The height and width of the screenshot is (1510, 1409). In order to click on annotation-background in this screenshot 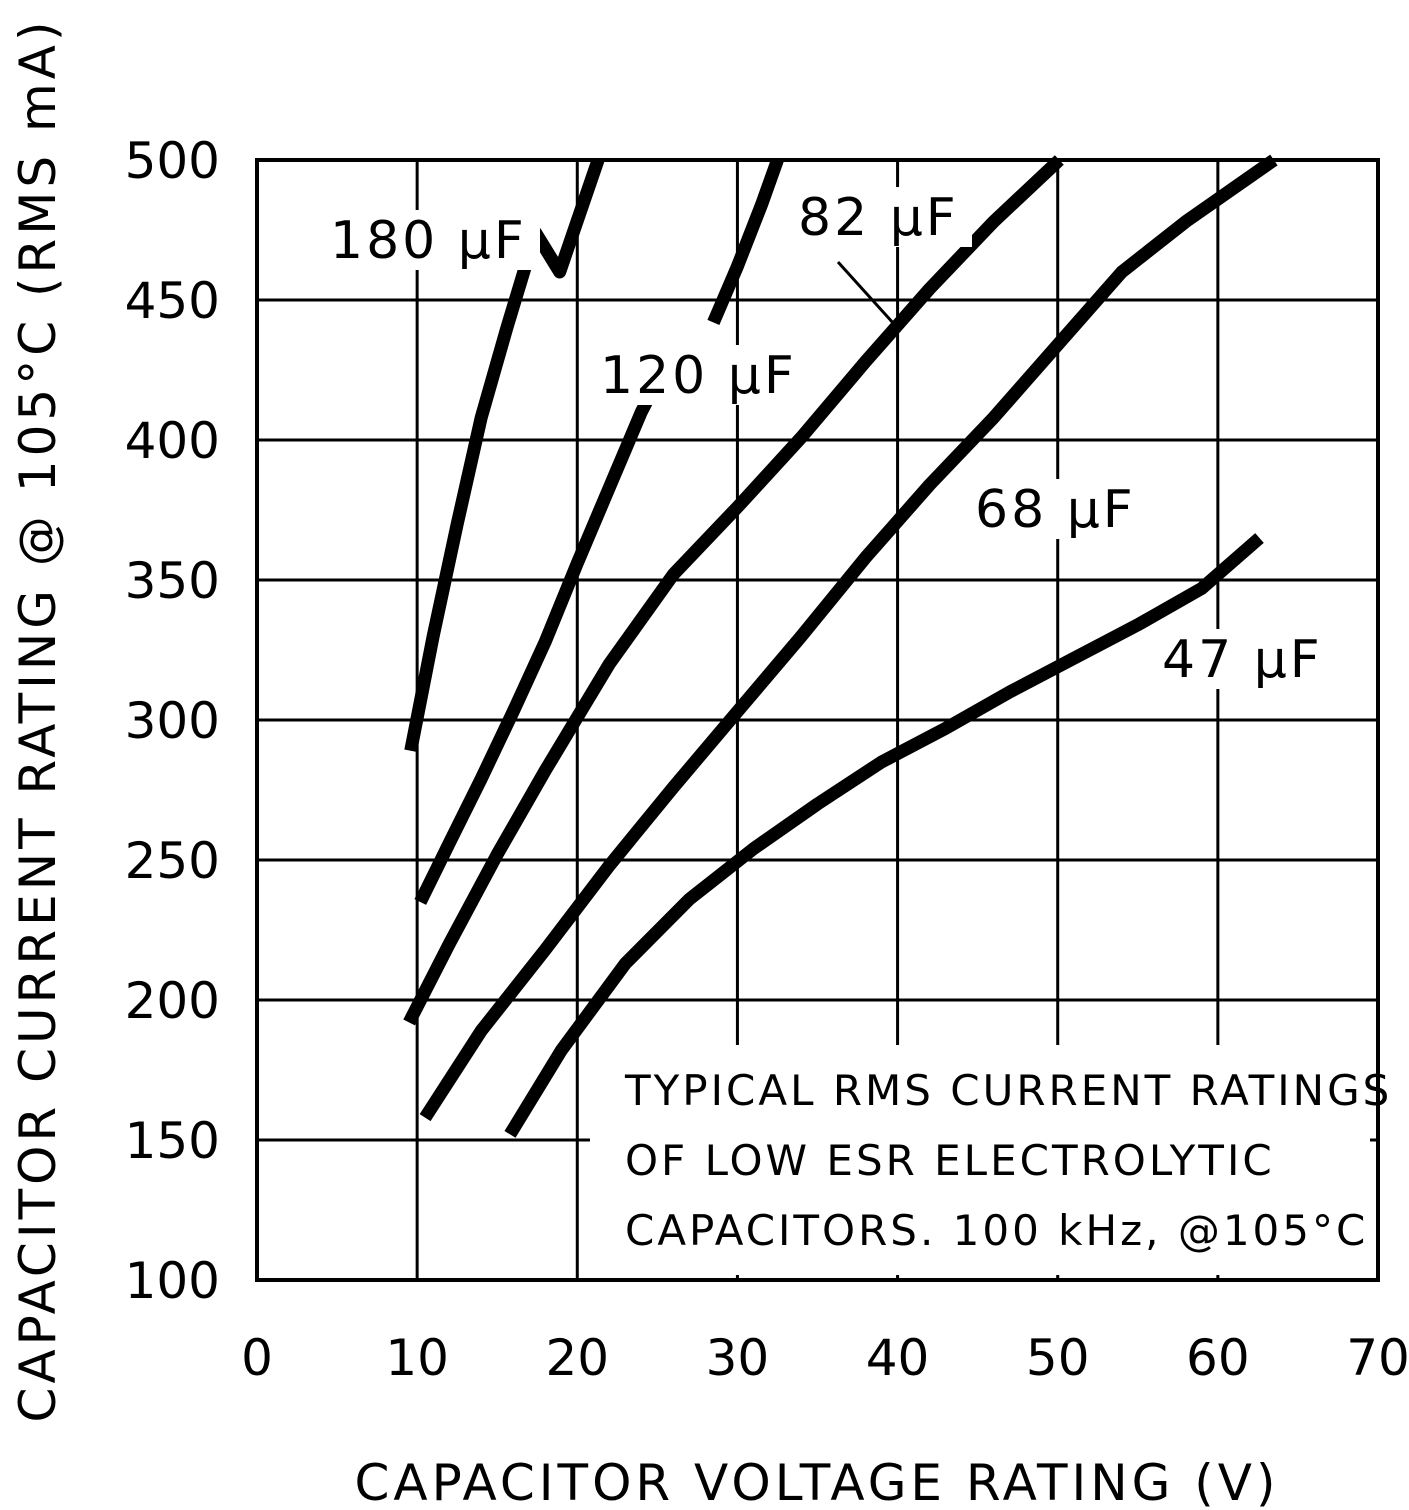, I will do `click(980, 1160)`.